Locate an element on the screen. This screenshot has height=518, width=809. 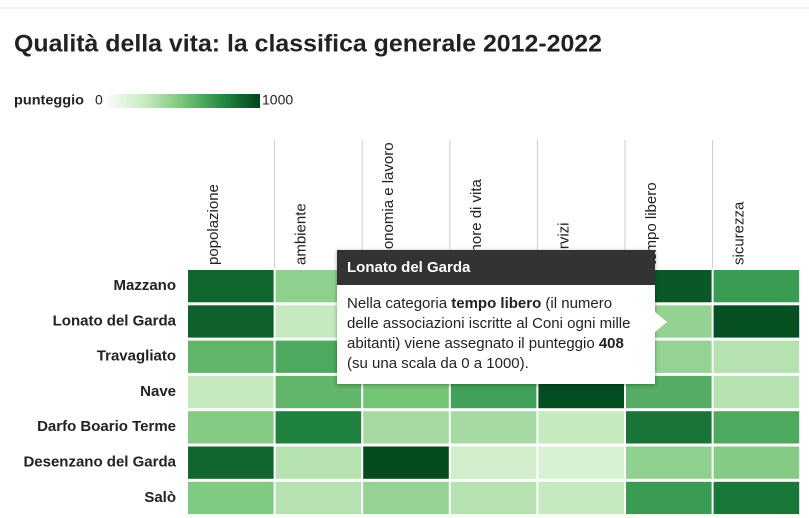
tooltip-title: Lonato del Garda is located at coordinates (496, 267).